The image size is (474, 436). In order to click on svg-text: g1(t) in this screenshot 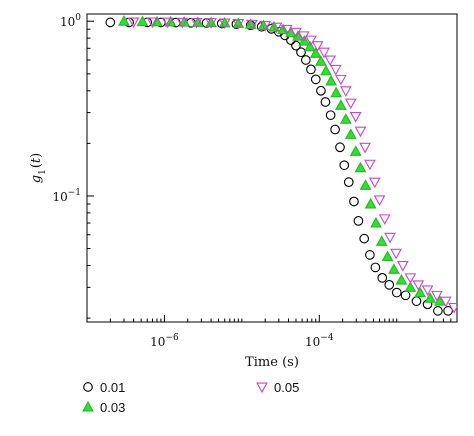, I will do `click(38, 168)`.